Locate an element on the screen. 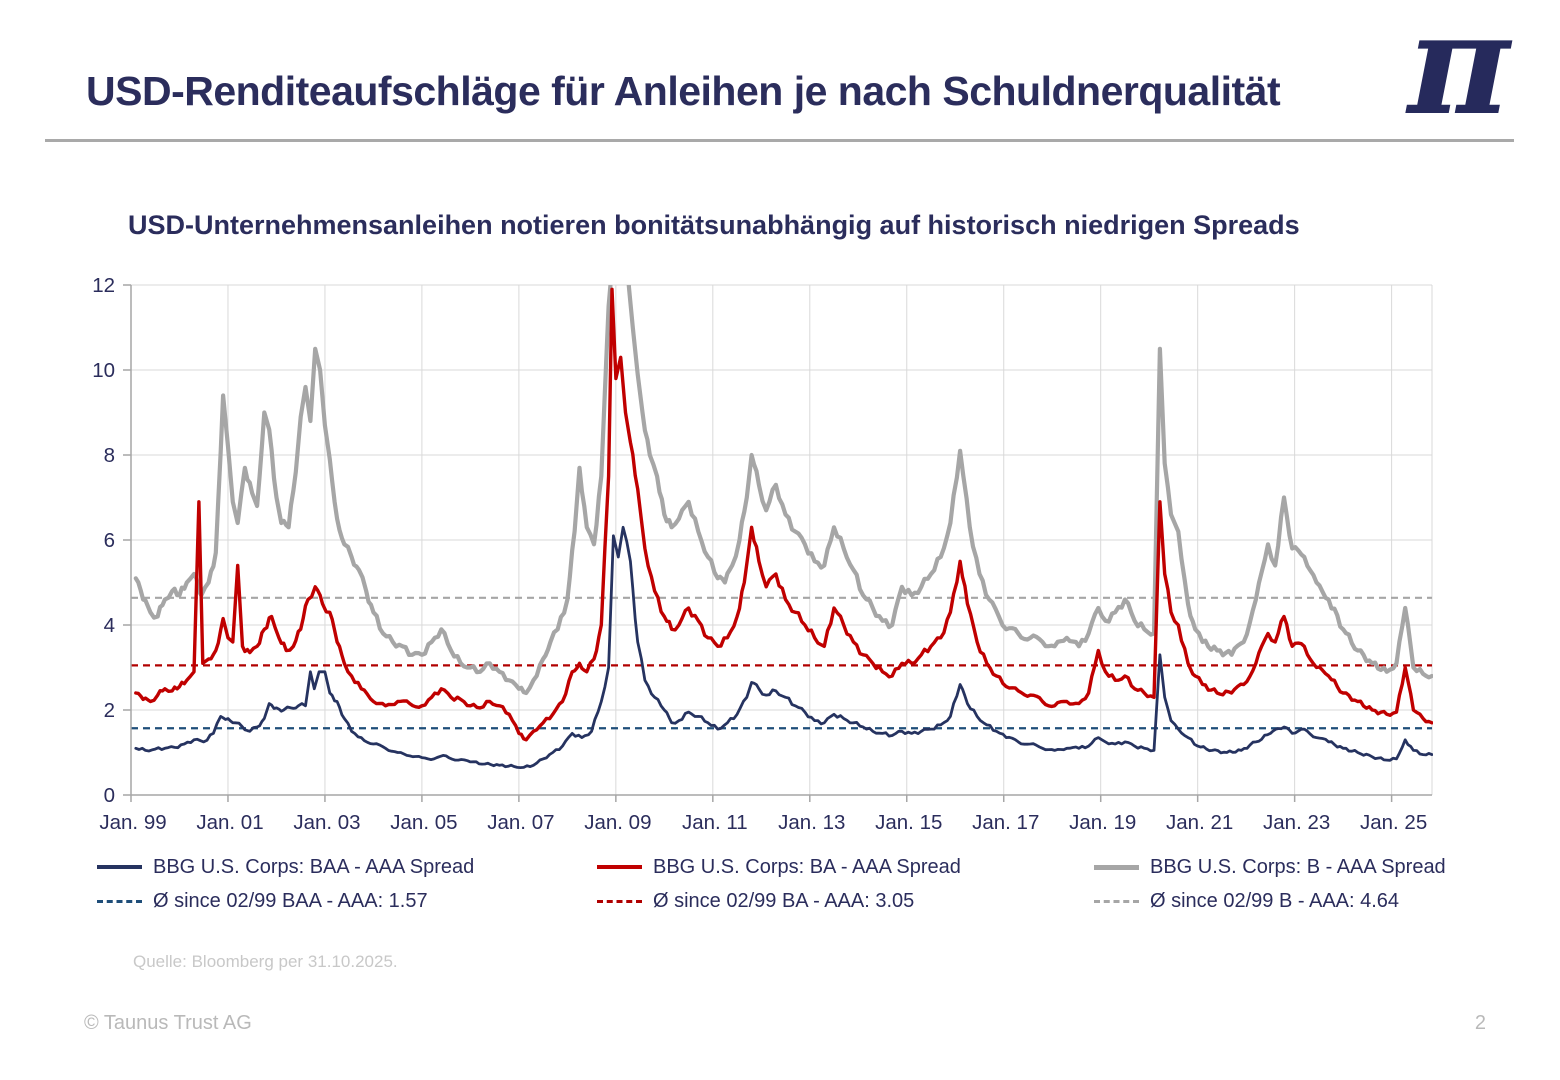 The image size is (1560, 1080). x-axis-tick-label: Jan. 03 is located at coordinates (326, 822).